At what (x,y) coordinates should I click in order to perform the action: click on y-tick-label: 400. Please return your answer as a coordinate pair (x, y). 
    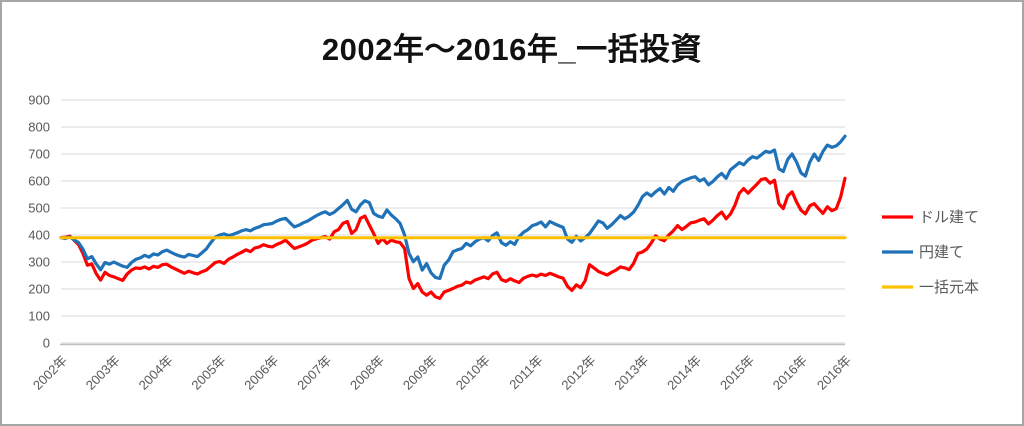
    Looking at the image, I should click on (39, 235).